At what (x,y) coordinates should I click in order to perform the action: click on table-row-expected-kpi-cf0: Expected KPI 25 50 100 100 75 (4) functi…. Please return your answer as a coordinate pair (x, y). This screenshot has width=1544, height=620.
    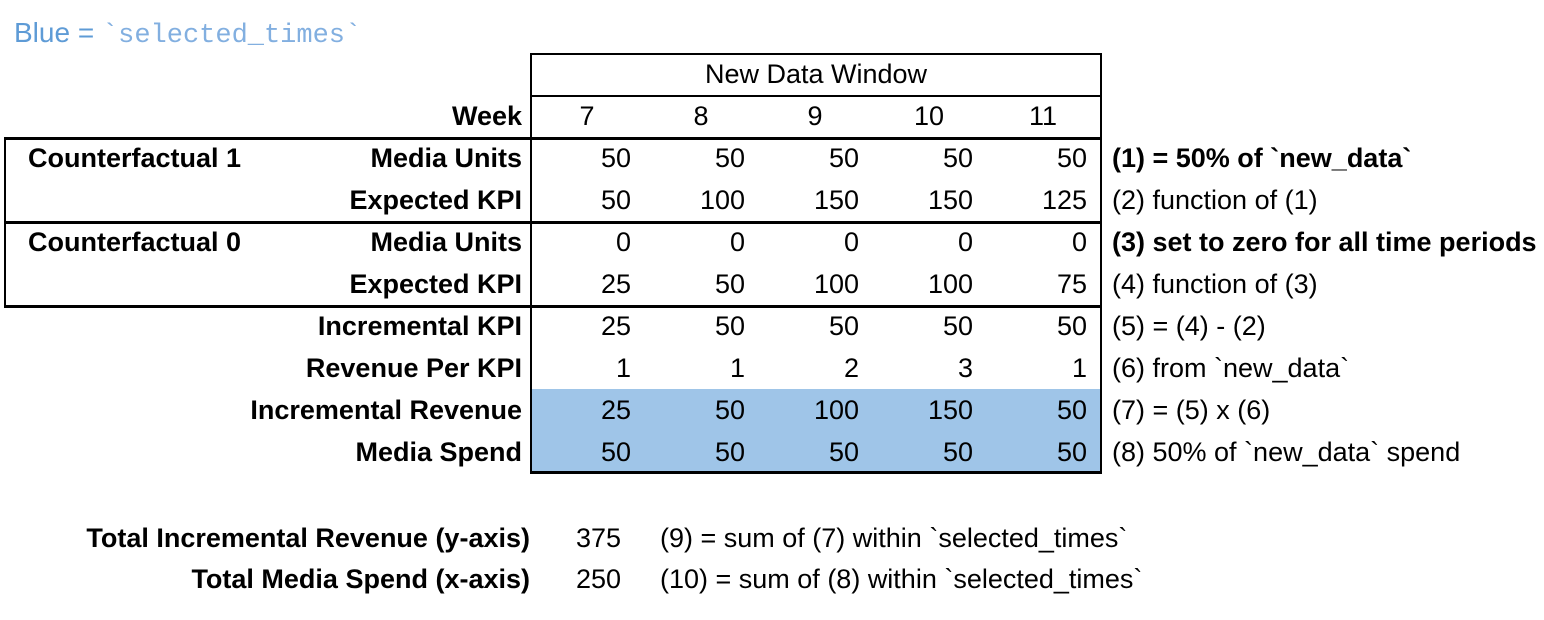
    Looking at the image, I should click on (772, 284).